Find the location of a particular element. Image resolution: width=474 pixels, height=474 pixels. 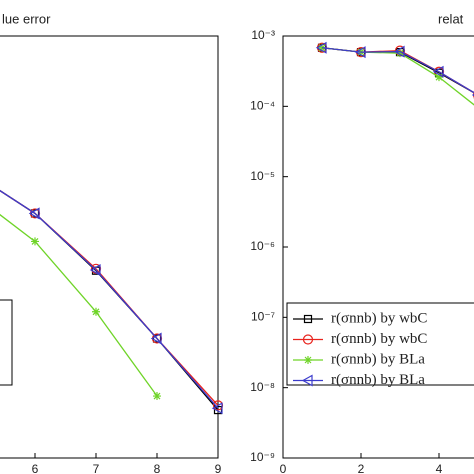

legend-box is located at coordinates (380, 344).